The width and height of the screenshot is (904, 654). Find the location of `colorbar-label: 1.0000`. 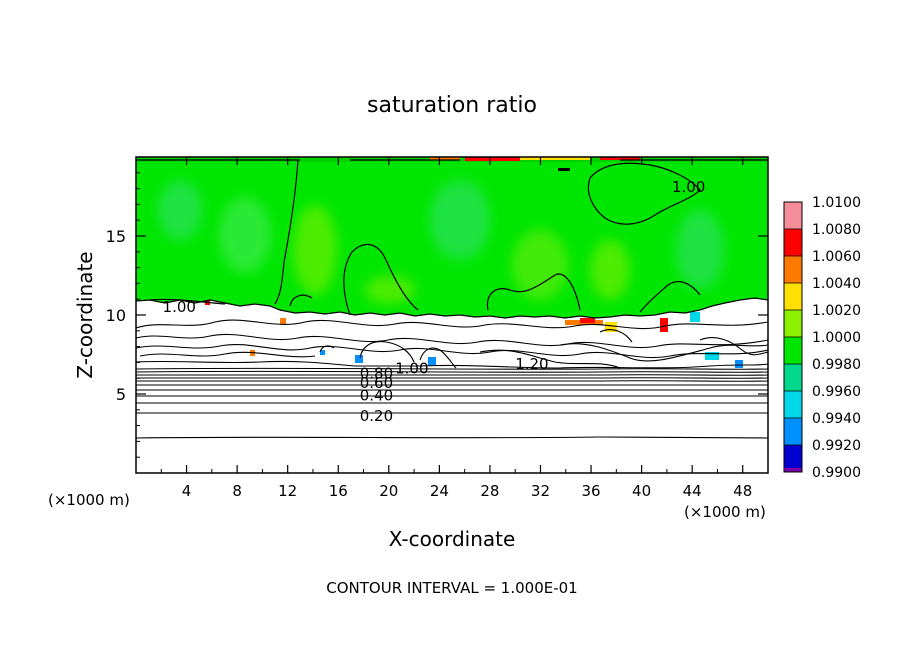

colorbar-label: 1.0000 is located at coordinates (836, 338).